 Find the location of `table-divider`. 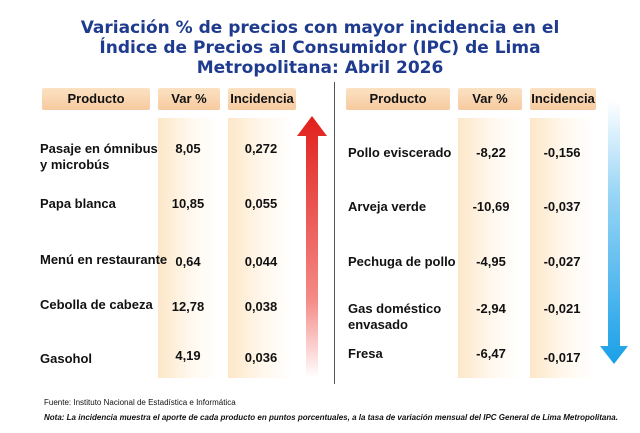

table-divider is located at coordinates (334, 233).